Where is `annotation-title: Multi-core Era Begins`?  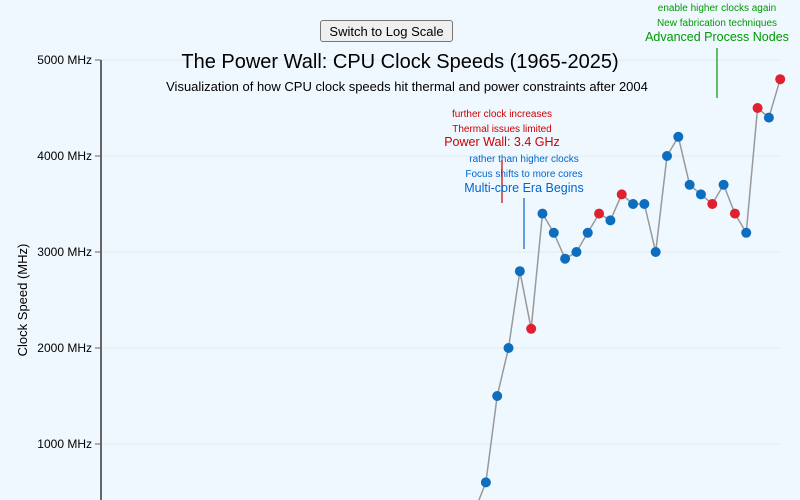
annotation-title: Multi-core Era Begins is located at coordinates (524, 188).